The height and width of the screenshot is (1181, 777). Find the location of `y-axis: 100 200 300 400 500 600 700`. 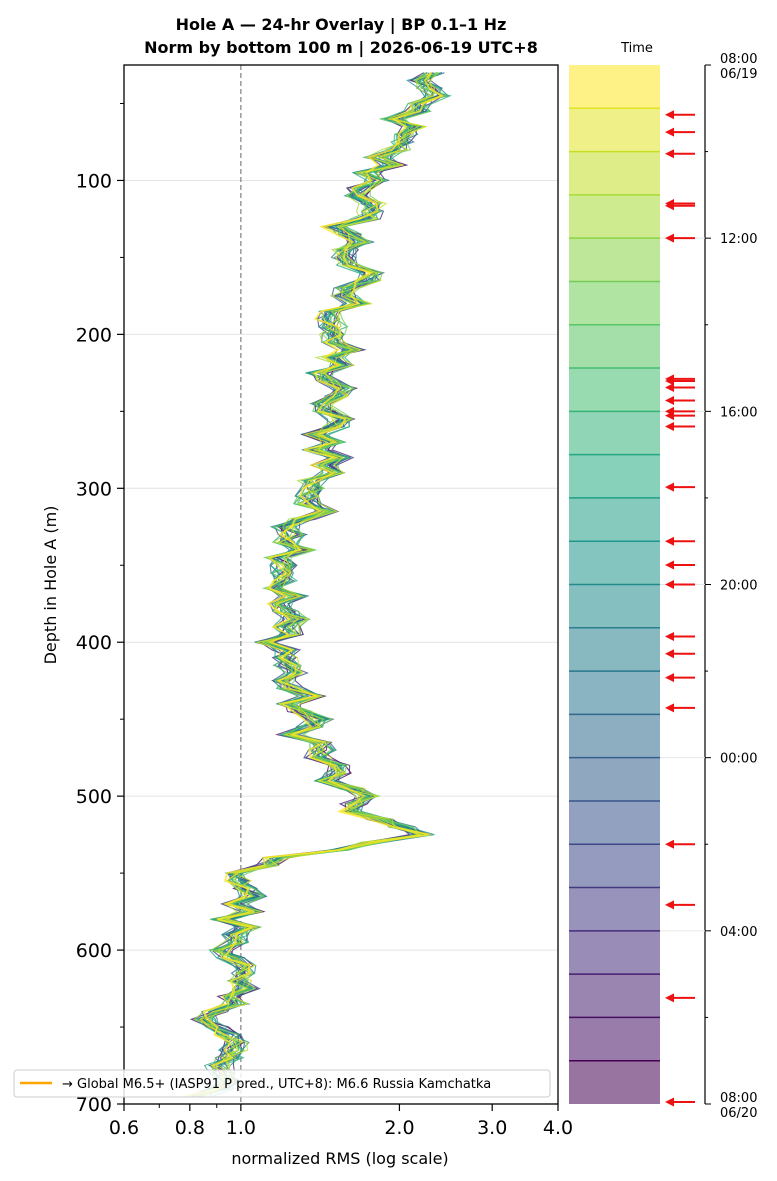

y-axis: 100 200 300 400 500 600 700 is located at coordinates (100, 609).